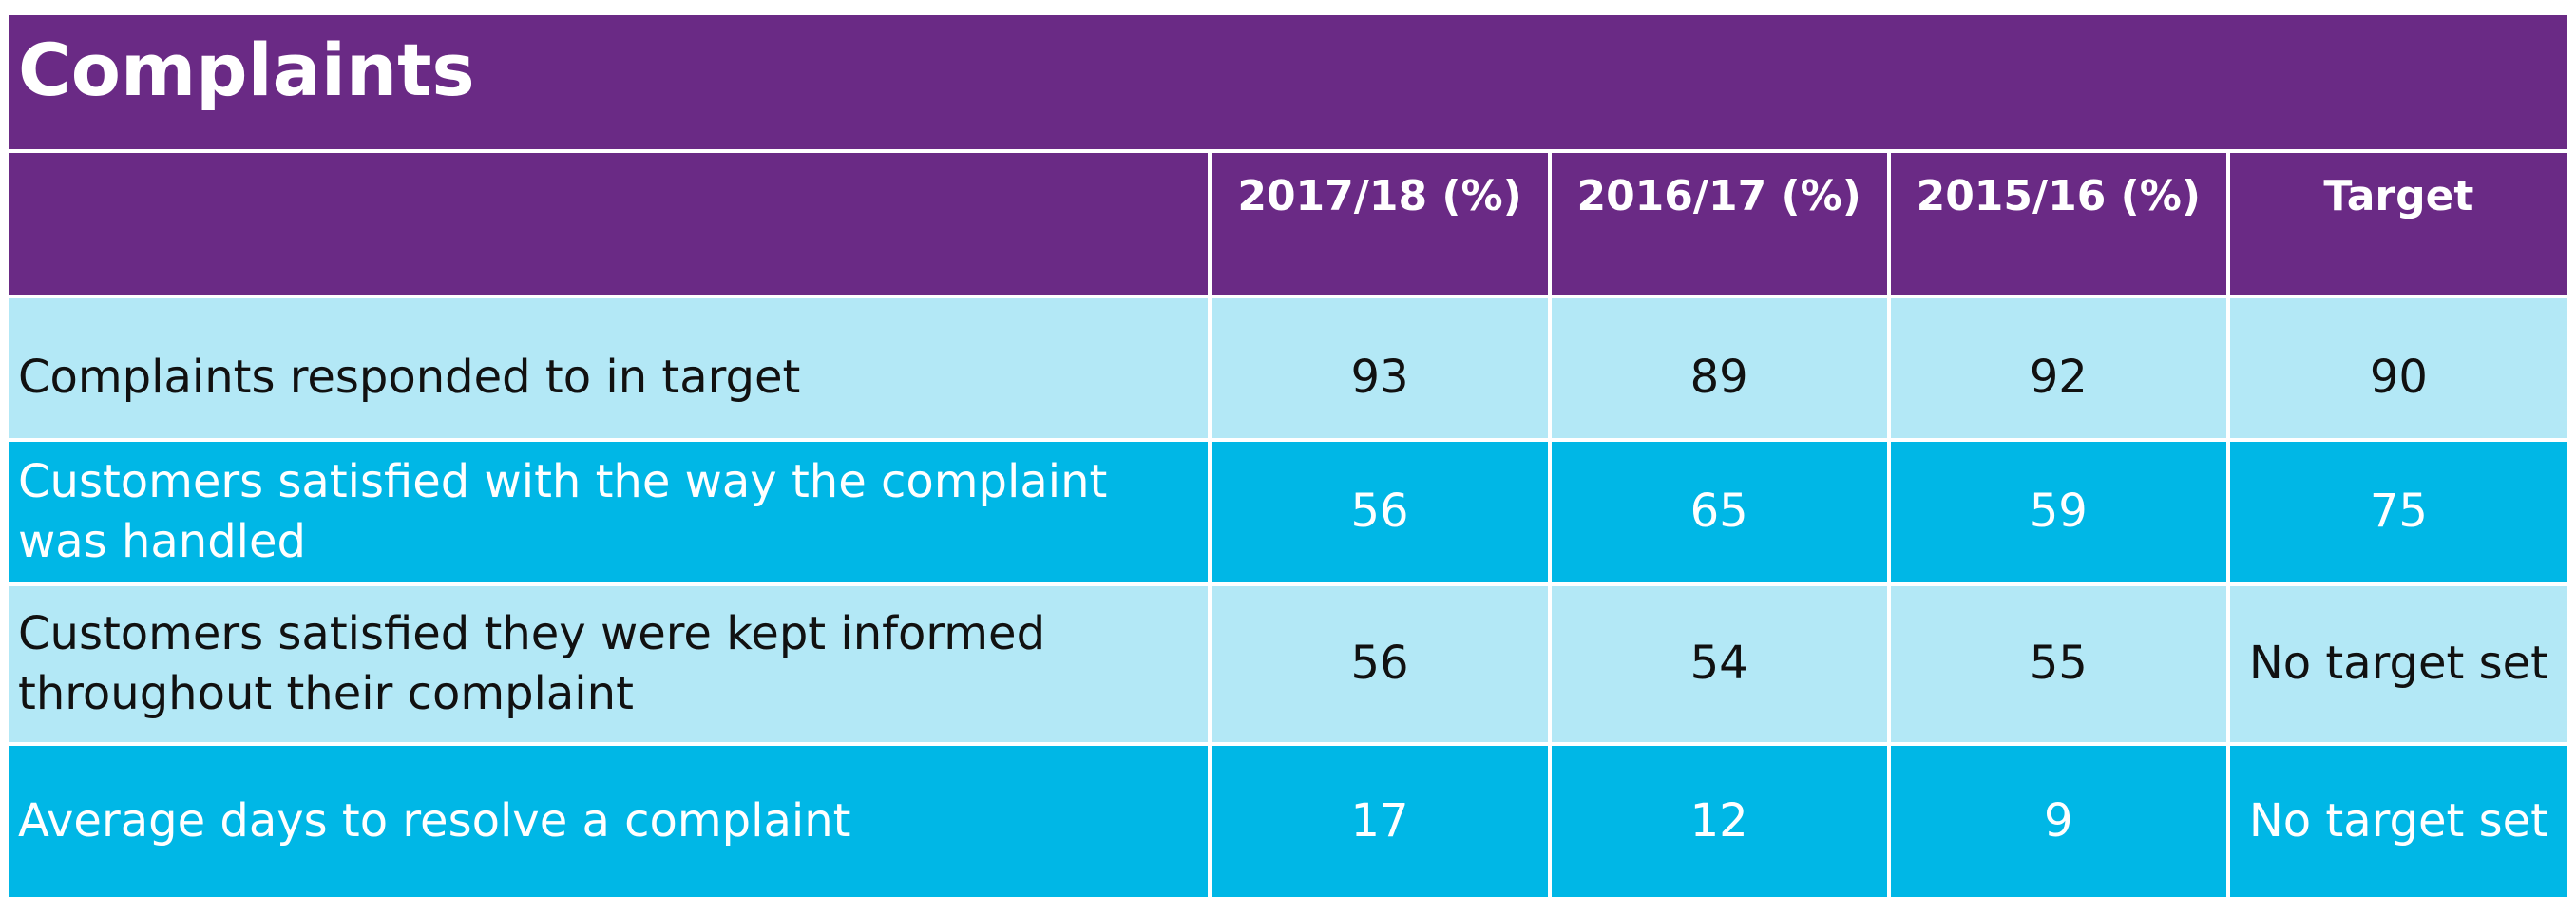 This screenshot has width=2576, height=915. I want to click on cell-2015-16: 92, so click(2058, 369).